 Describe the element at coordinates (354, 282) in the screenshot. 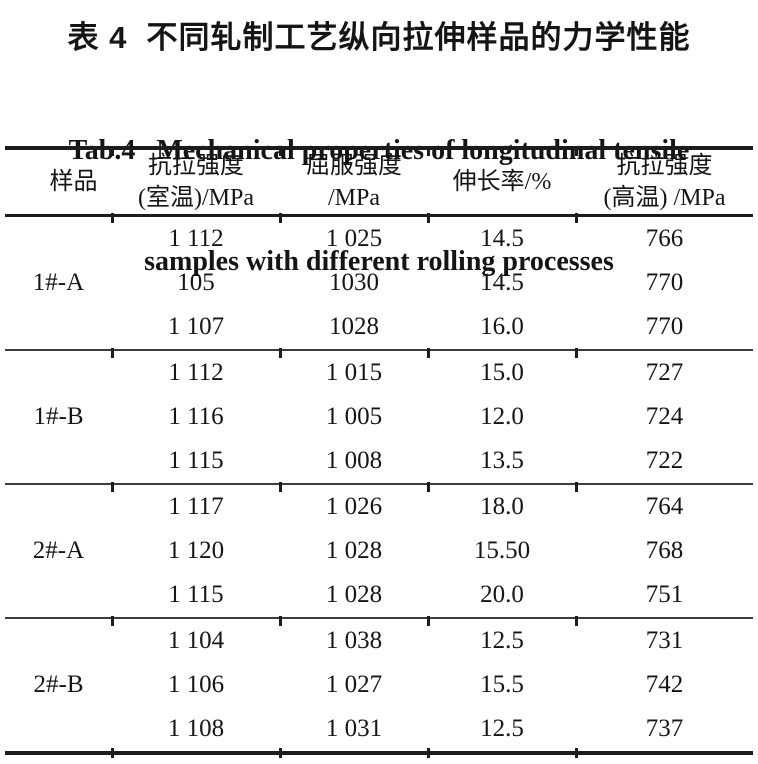

I see `cell: 1030` at that location.